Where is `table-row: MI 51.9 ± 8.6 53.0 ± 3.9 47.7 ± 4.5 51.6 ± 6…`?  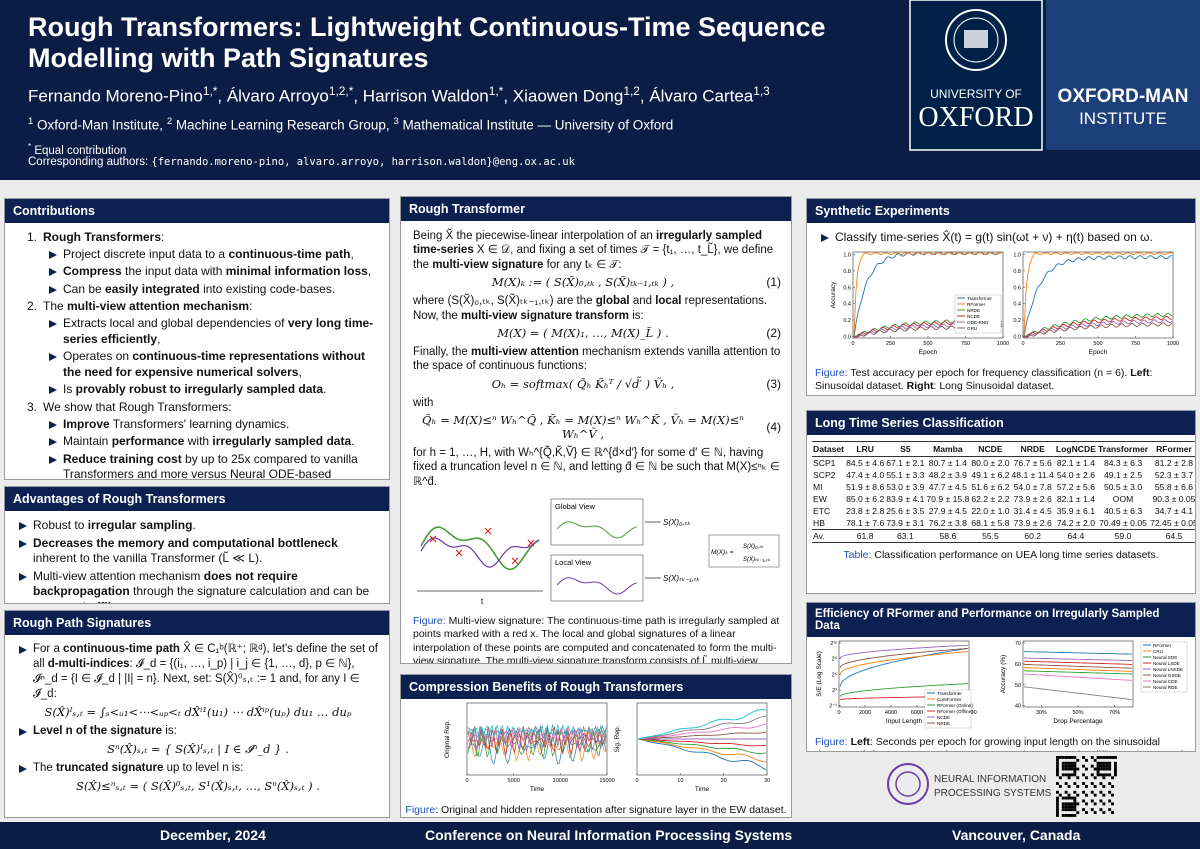 table-row: MI 51.9 ± 8.6 53.0 ± 3.9 47.7 ± 4.5 51.6 ± 6… is located at coordinates (1003, 487).